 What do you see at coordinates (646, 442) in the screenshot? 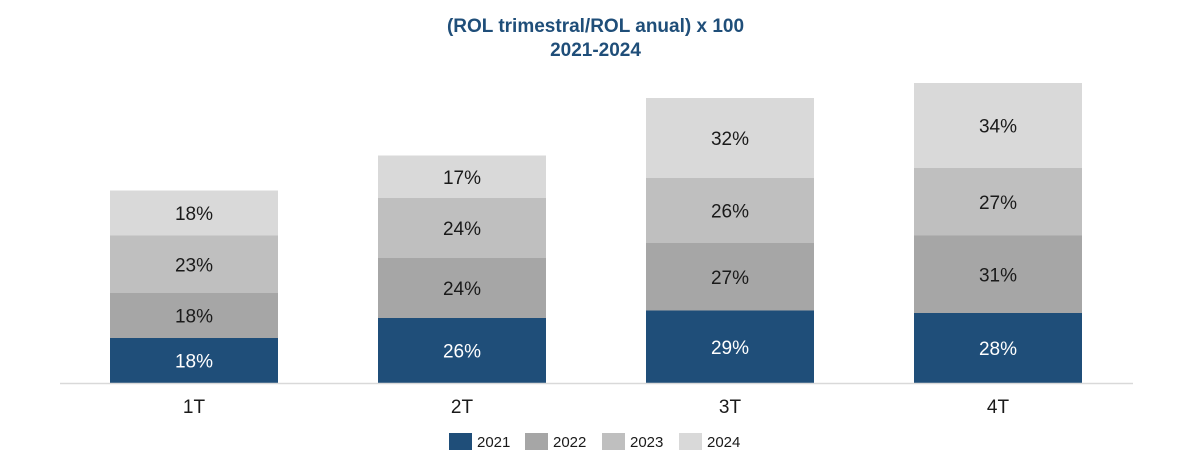
I see `legend-label-2023: 2023` at bounding box center [646, 442].